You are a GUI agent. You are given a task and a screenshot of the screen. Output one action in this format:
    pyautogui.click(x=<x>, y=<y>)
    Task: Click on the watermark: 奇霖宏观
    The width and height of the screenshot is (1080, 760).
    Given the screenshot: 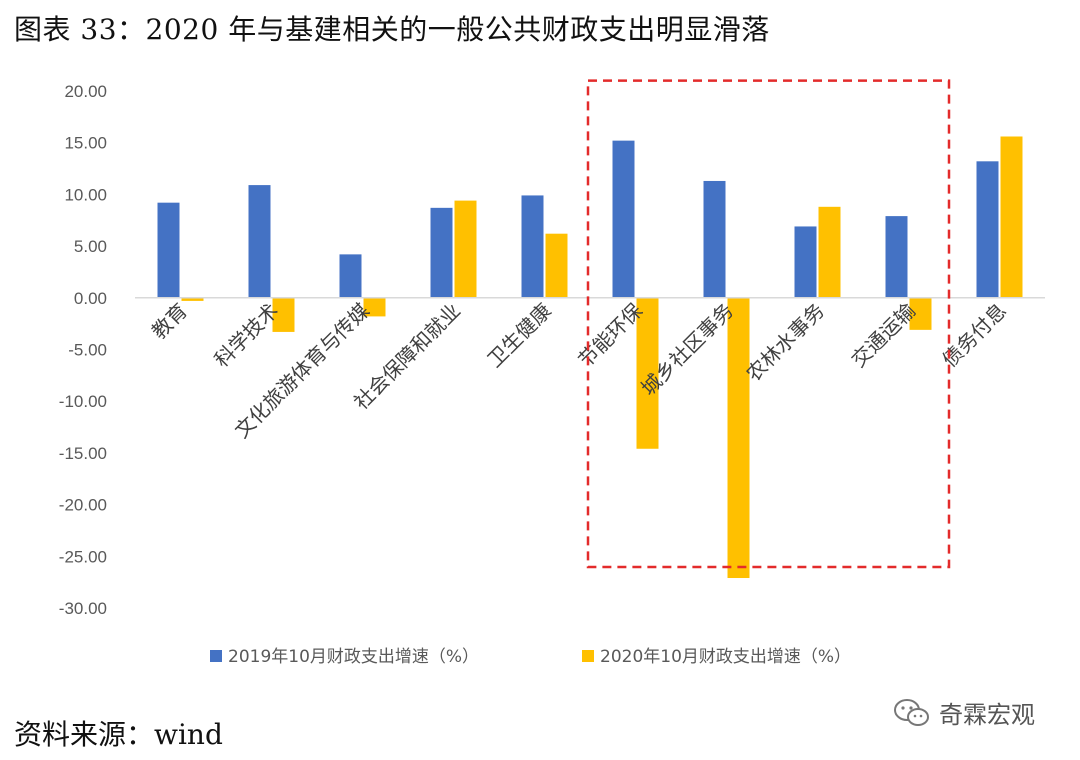 What is the action you would take?
    pyautogui.click(x=964, y=712)
    